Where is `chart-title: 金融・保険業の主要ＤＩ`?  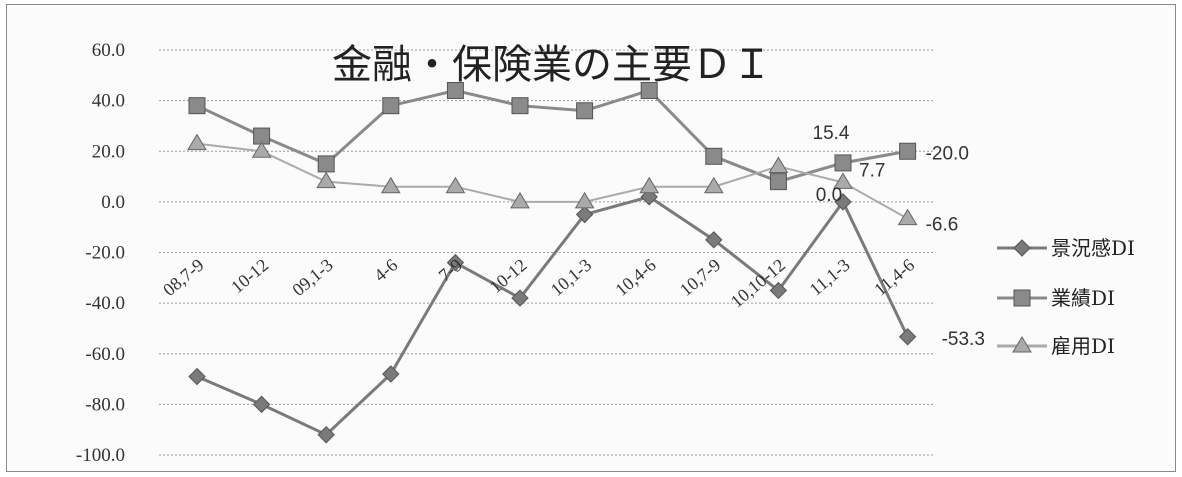
chart-title: 金融・保険業の主要ＤＩ is located at coordinates (552, 65).